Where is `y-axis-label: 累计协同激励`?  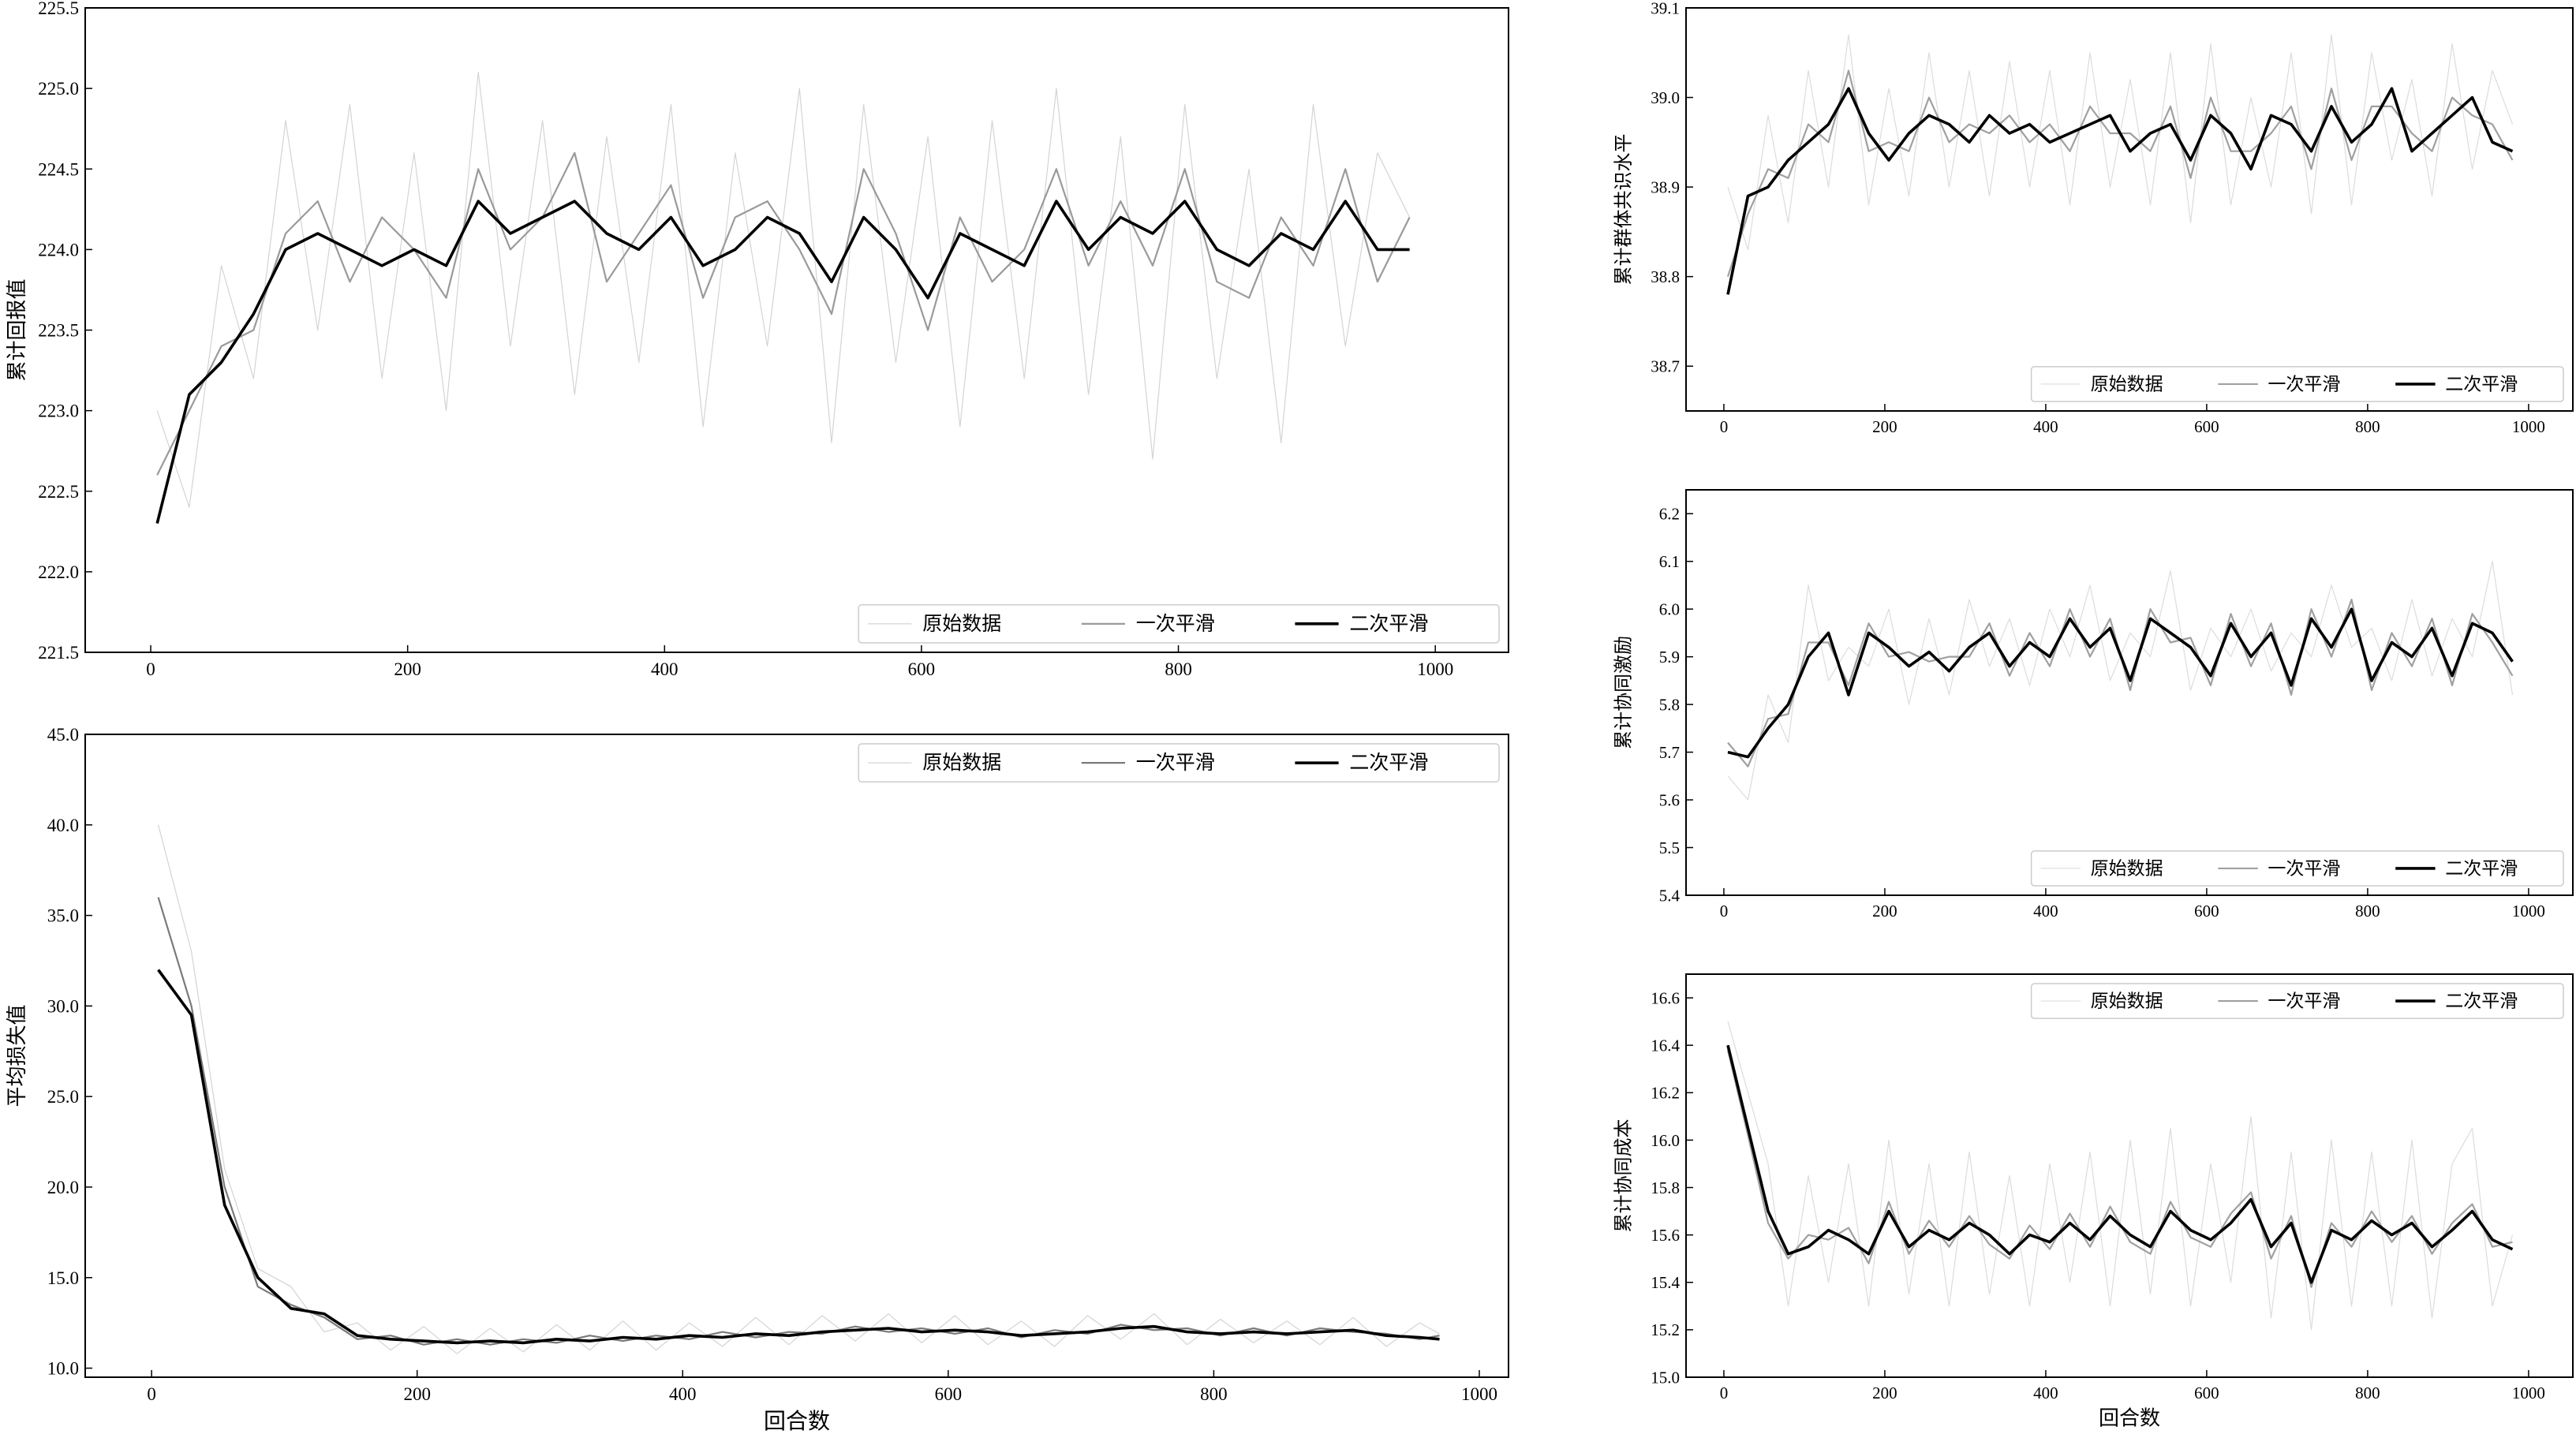 y-axis-label: 累计协同激励 is located at coordinates (1624, 692).